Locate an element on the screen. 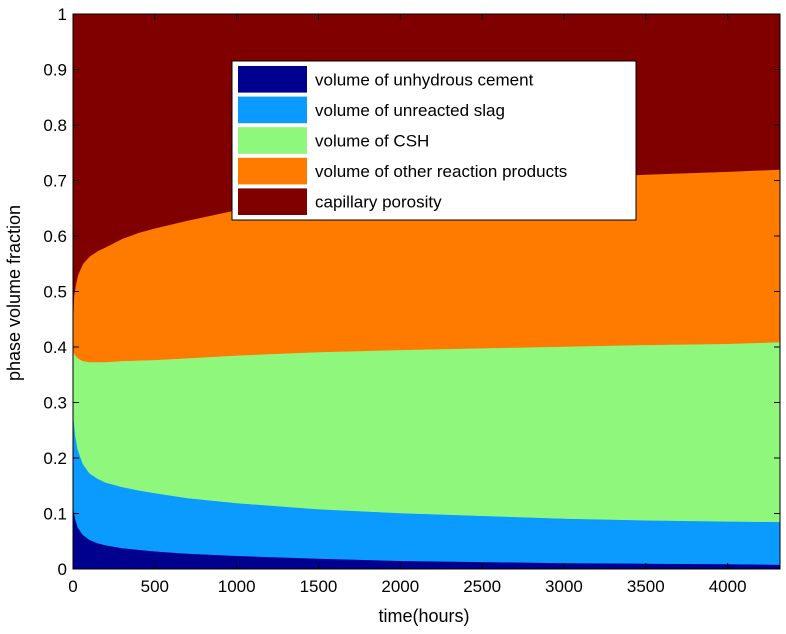  y-axis-label: phase volume fraction is located at coordinates (14, 293).